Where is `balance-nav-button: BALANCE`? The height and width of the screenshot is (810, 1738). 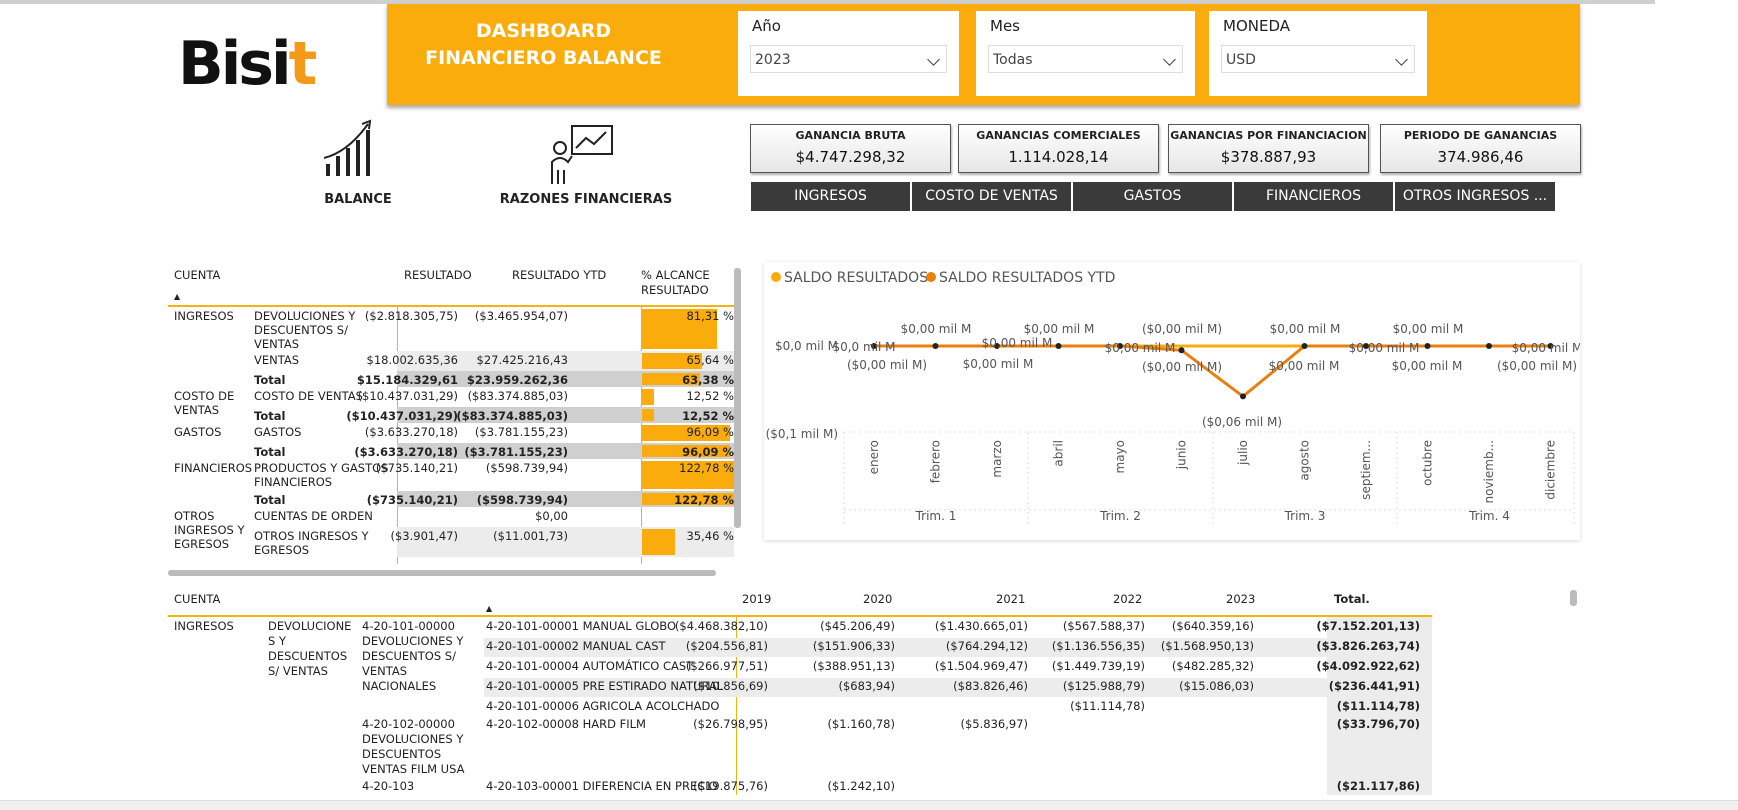 balance-nav-button: BALANCE is located at coordinates (358, 163).